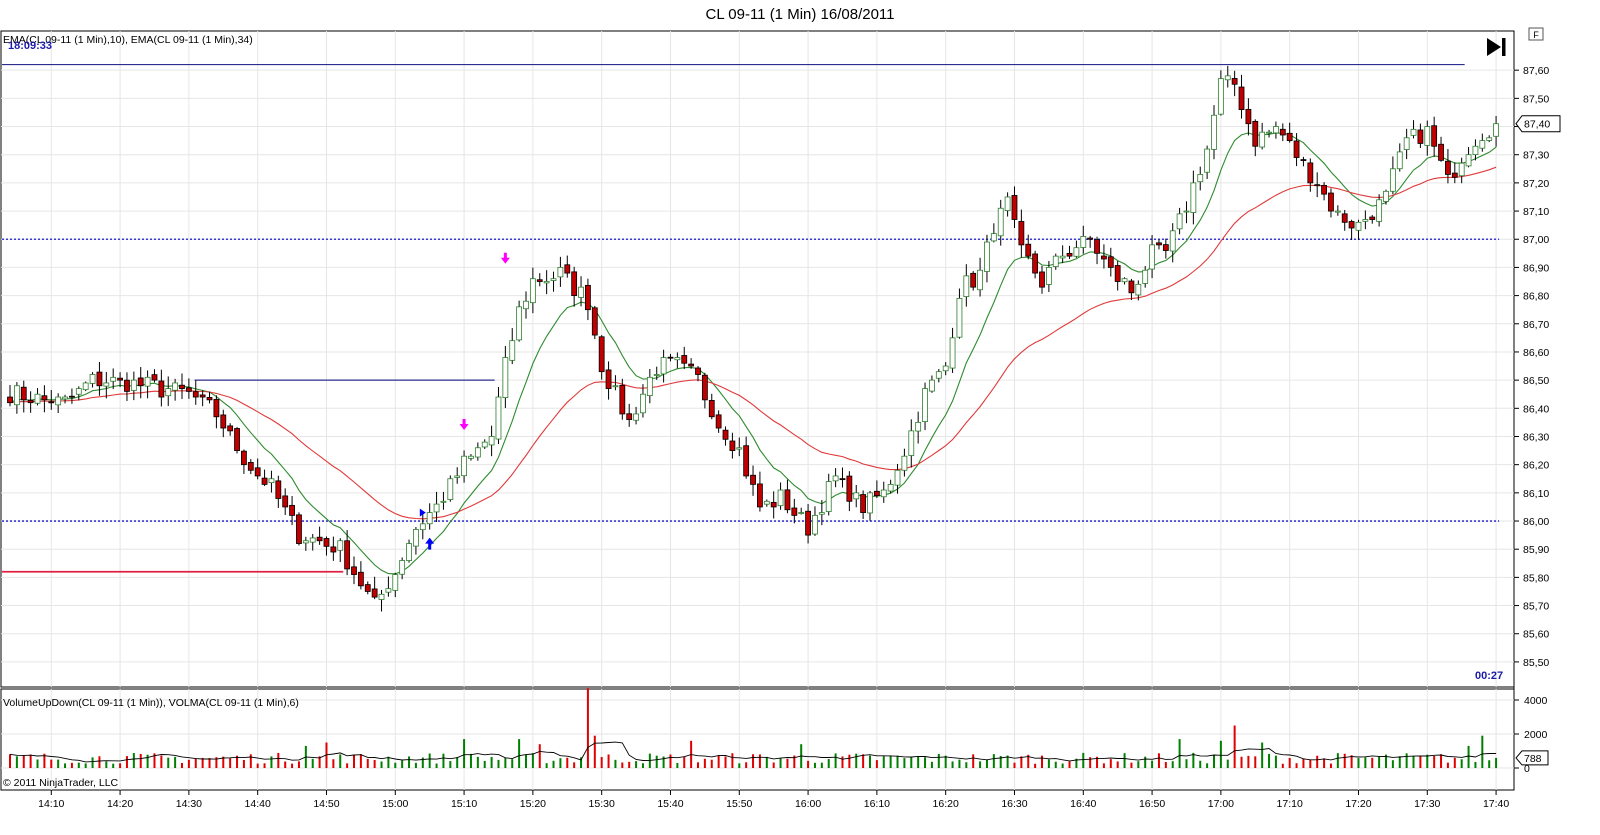 This screenshot has width=1600, height=835. Describe the element at coordinates (1536, 71) in the screenshot. I see `price-tick-label: 87,60` at that location.